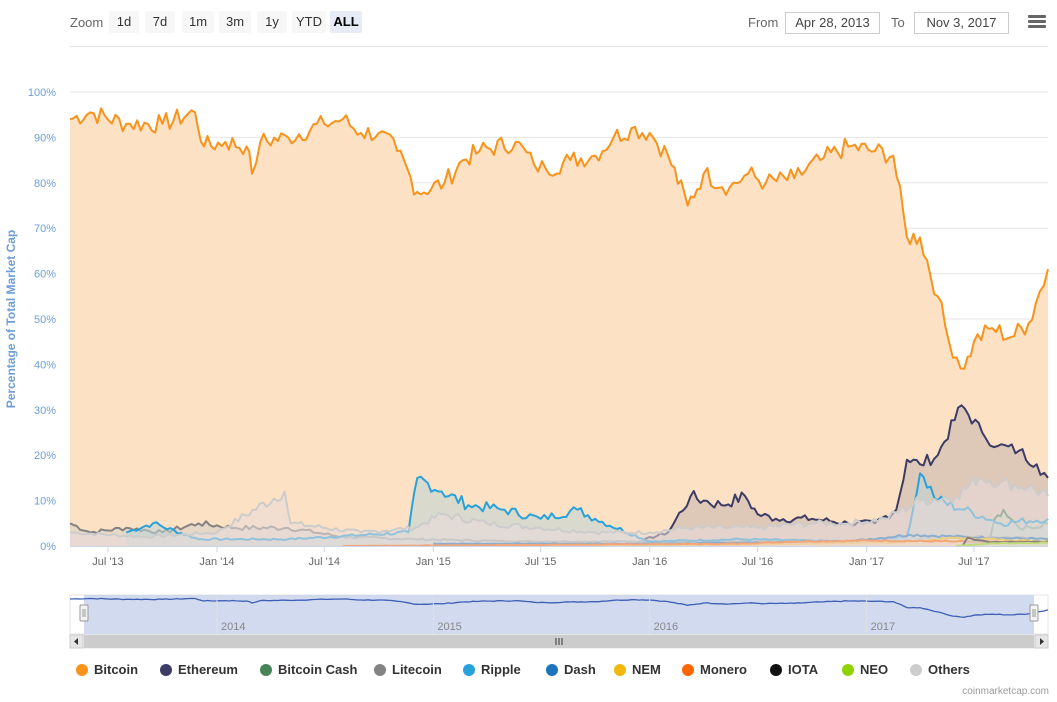 This screenshot has height=702, width=1057. Describe the element at coordinates (318, 669) in the screenshot. I see `legend-label: Bitcoin Cash` at that location.